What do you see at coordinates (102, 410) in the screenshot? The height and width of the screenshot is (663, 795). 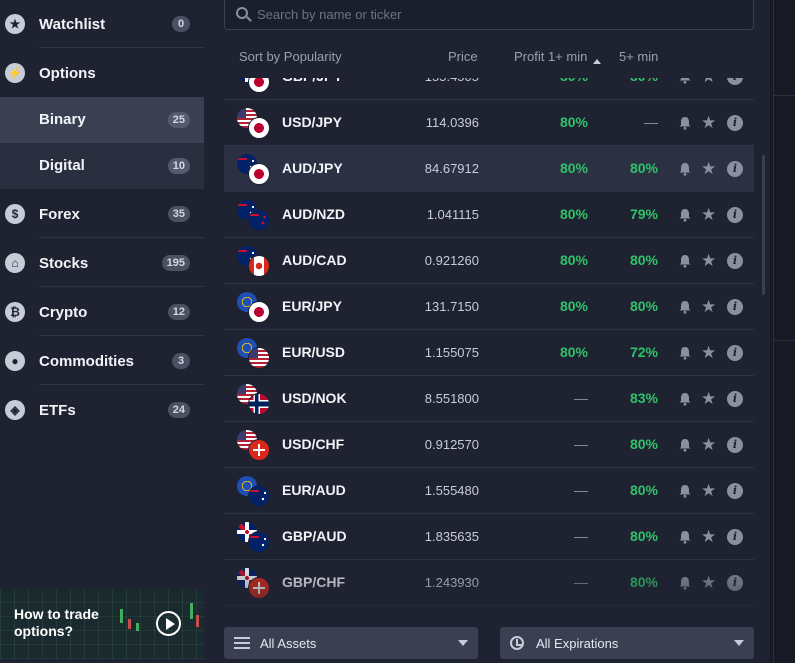 I see `sidebar-item-etfs: ◈ ETFs 24` at bounding box center [102, 410].